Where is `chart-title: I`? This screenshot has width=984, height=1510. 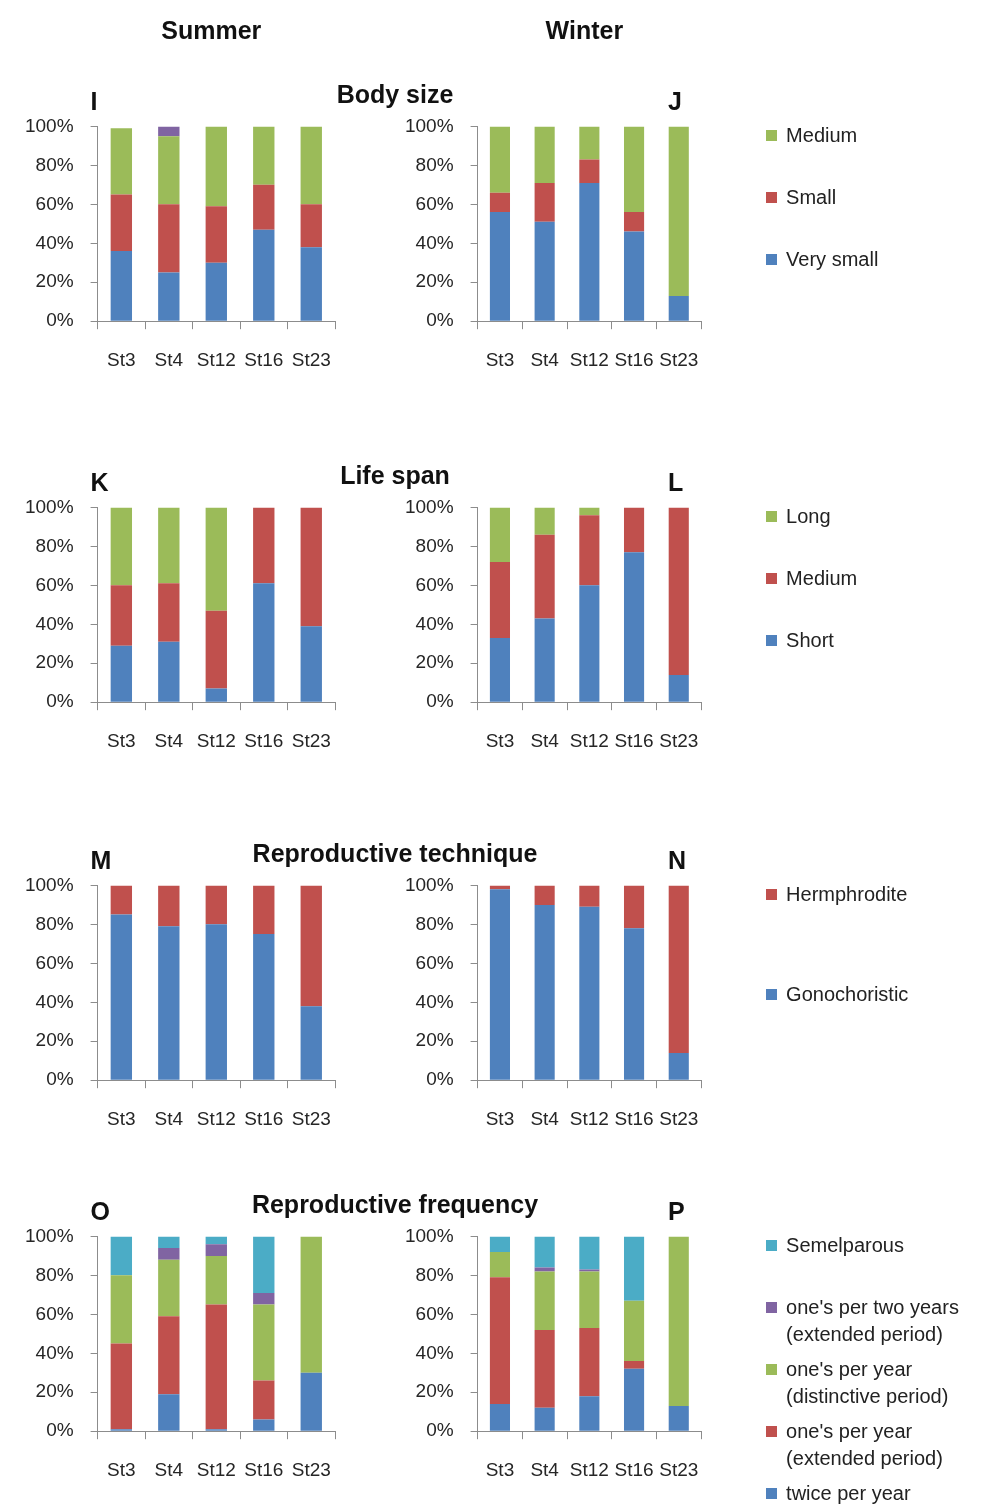
chart-title: I is located at coordinates (94, 101).